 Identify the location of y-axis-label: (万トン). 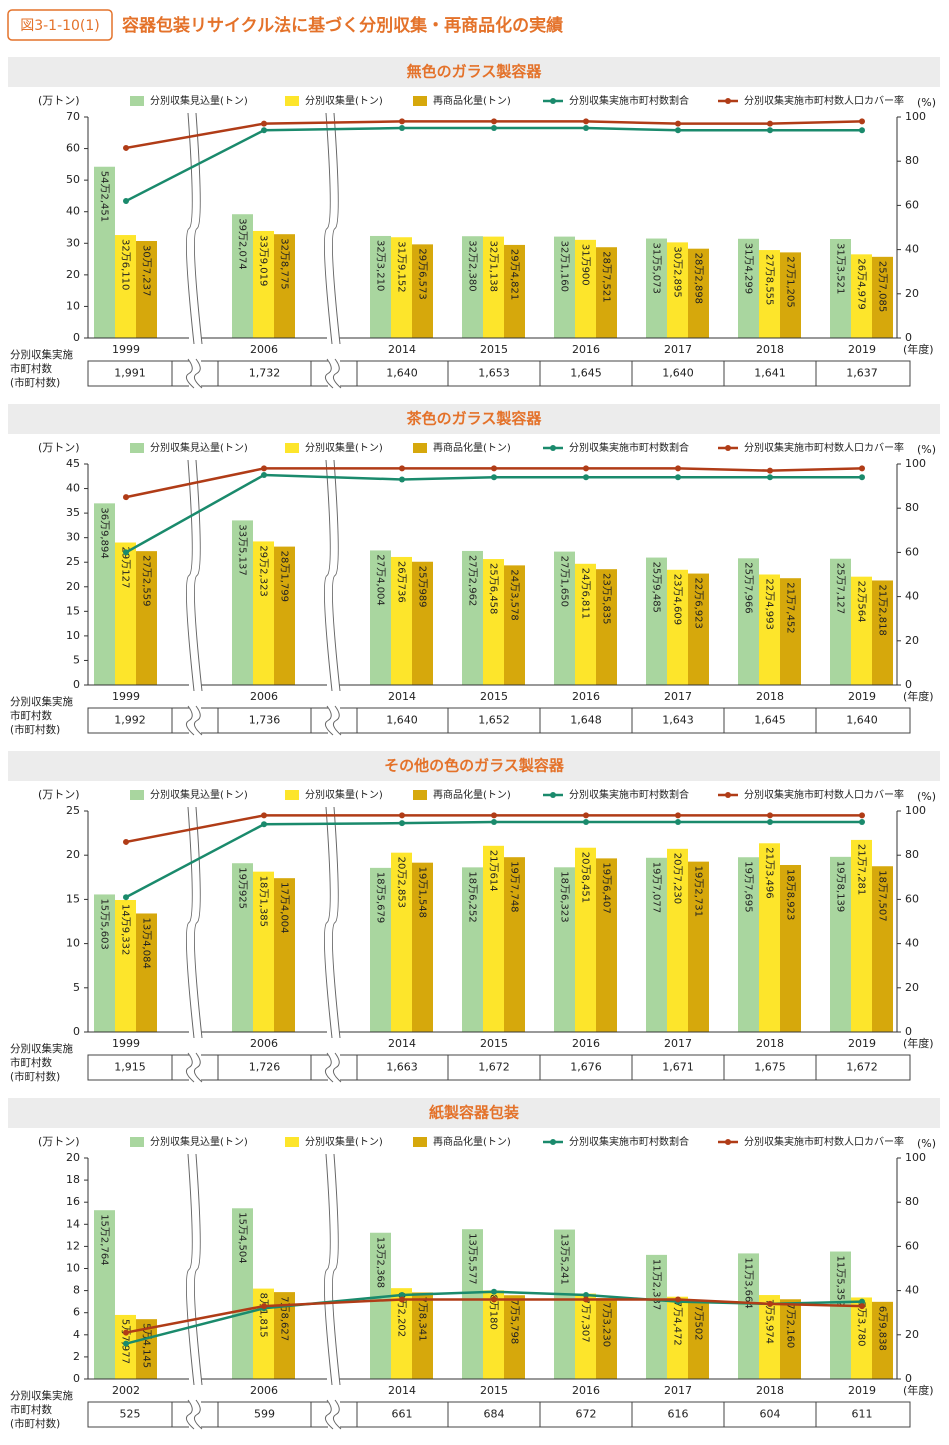
(59, 447).